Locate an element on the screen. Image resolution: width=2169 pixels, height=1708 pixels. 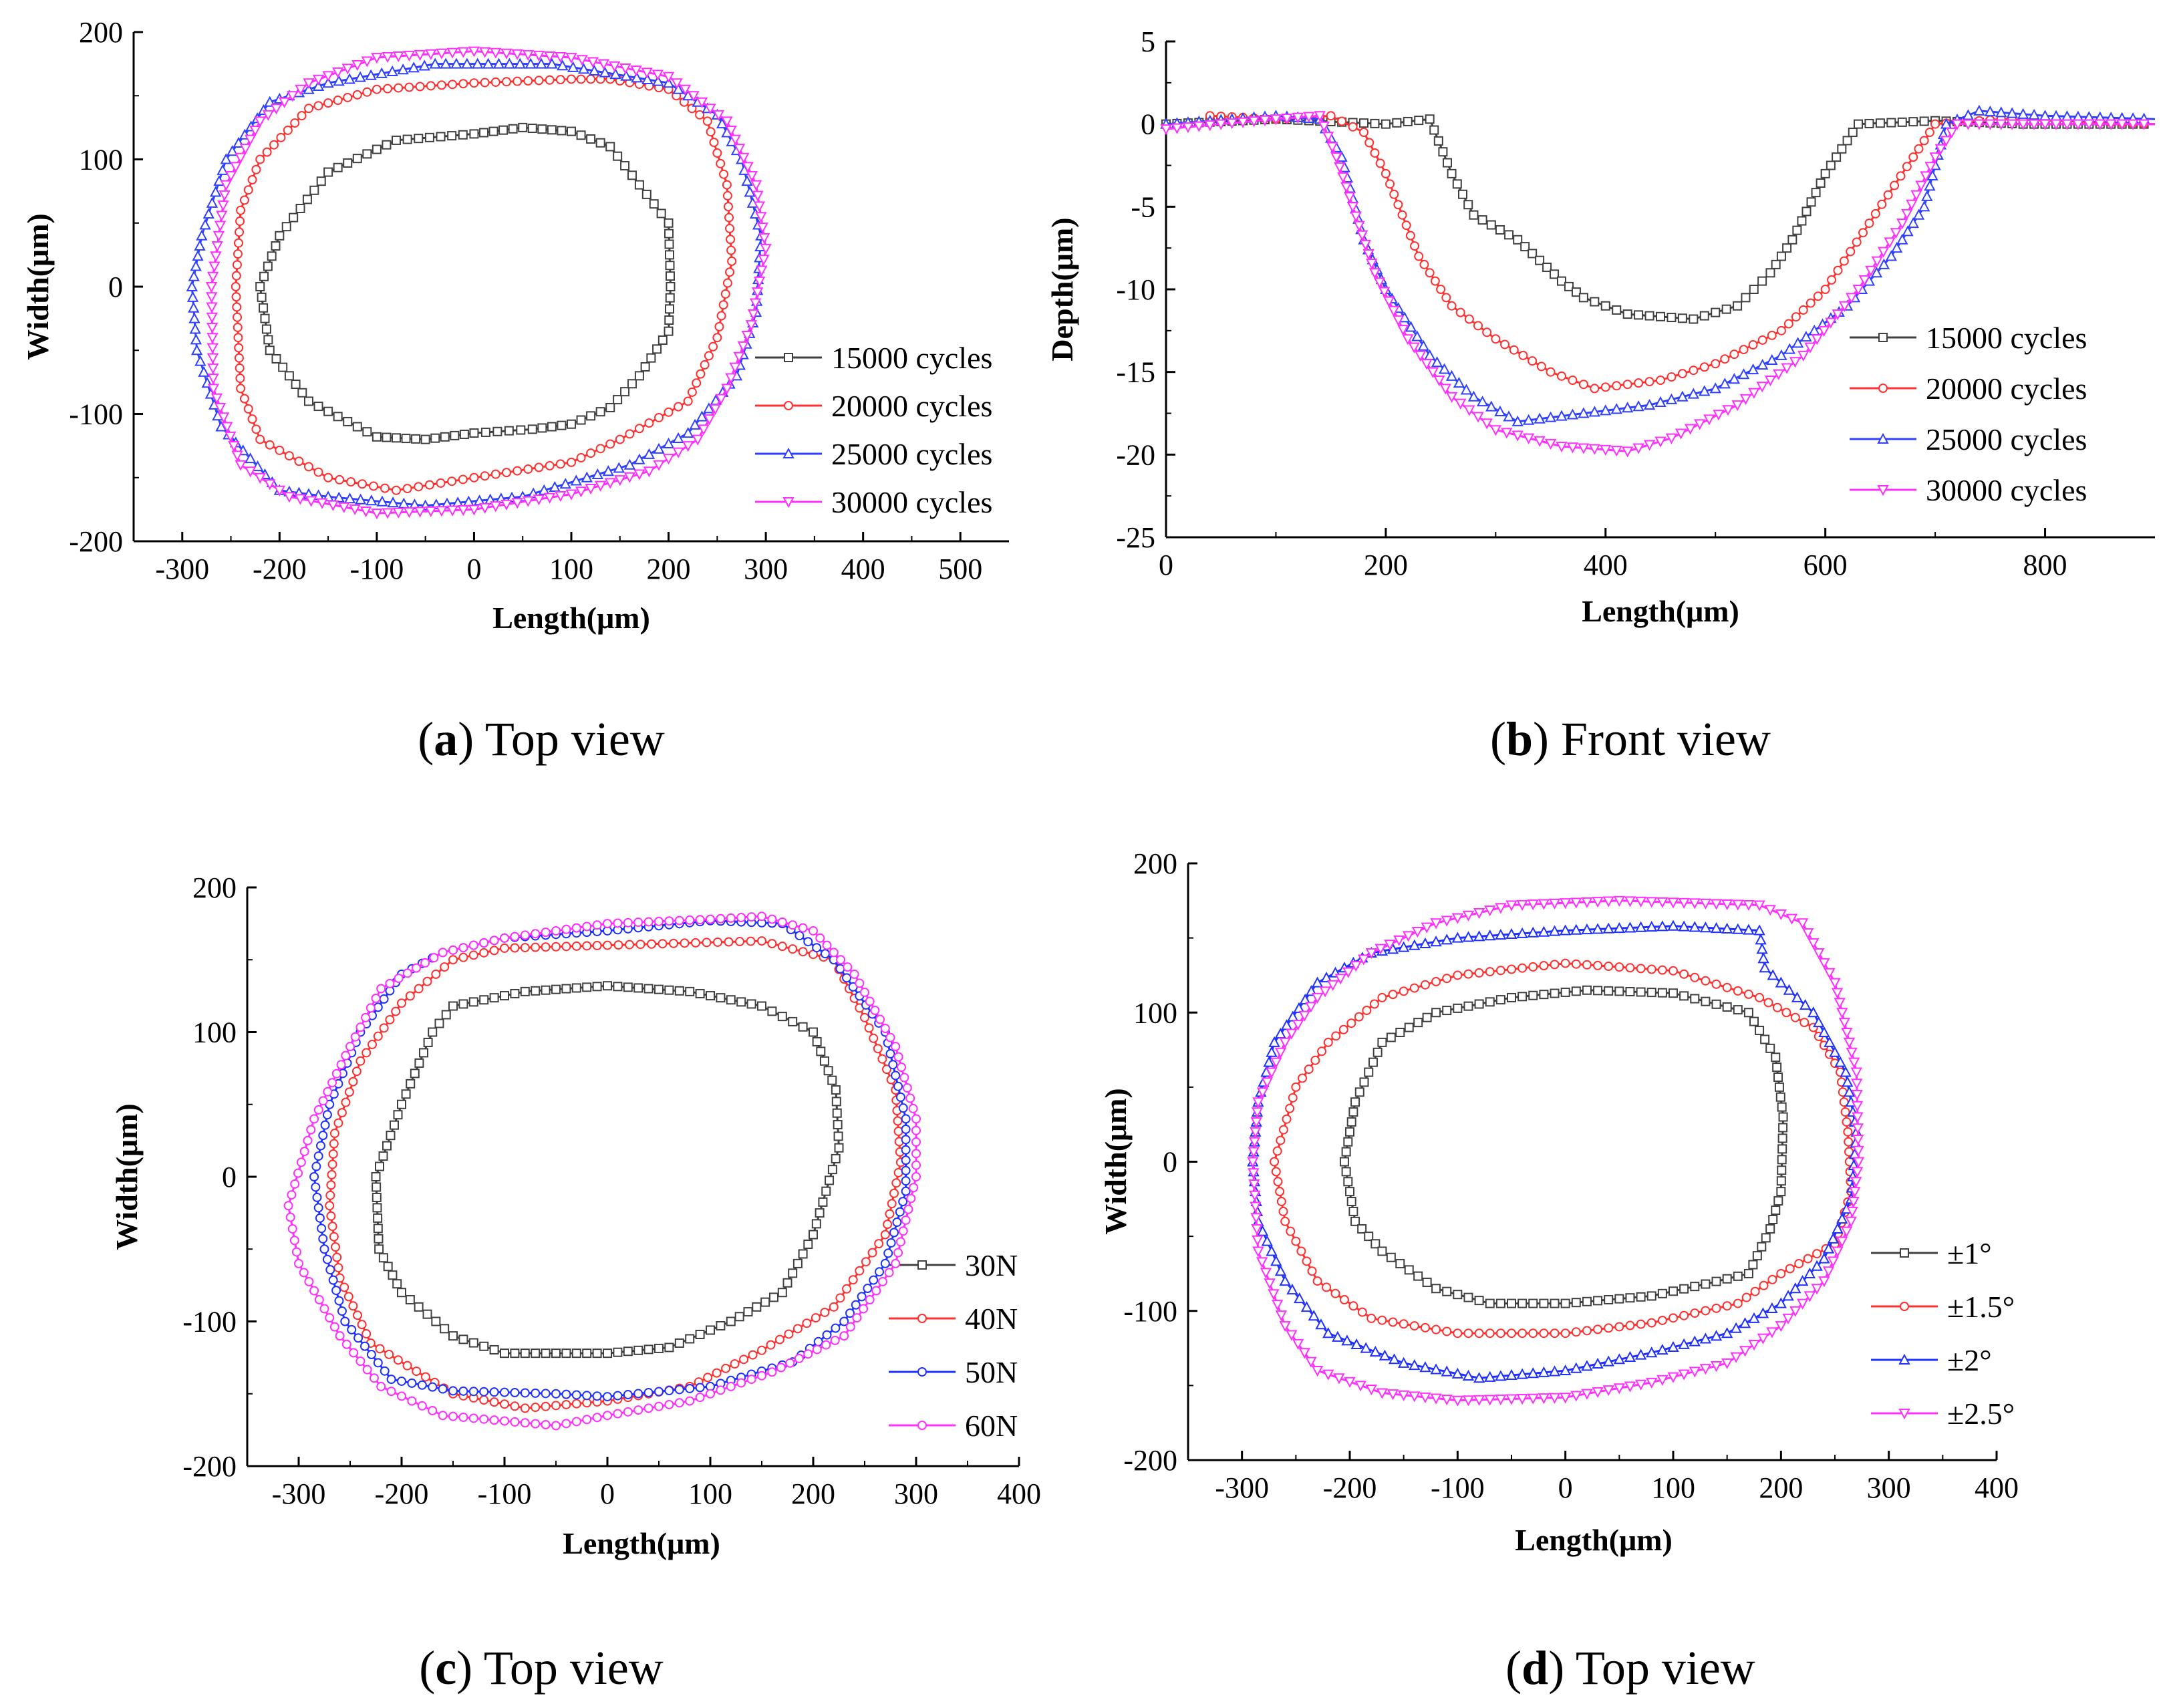
panel-c-x-tick-label: -300 is located at coordinates (299, 1493).